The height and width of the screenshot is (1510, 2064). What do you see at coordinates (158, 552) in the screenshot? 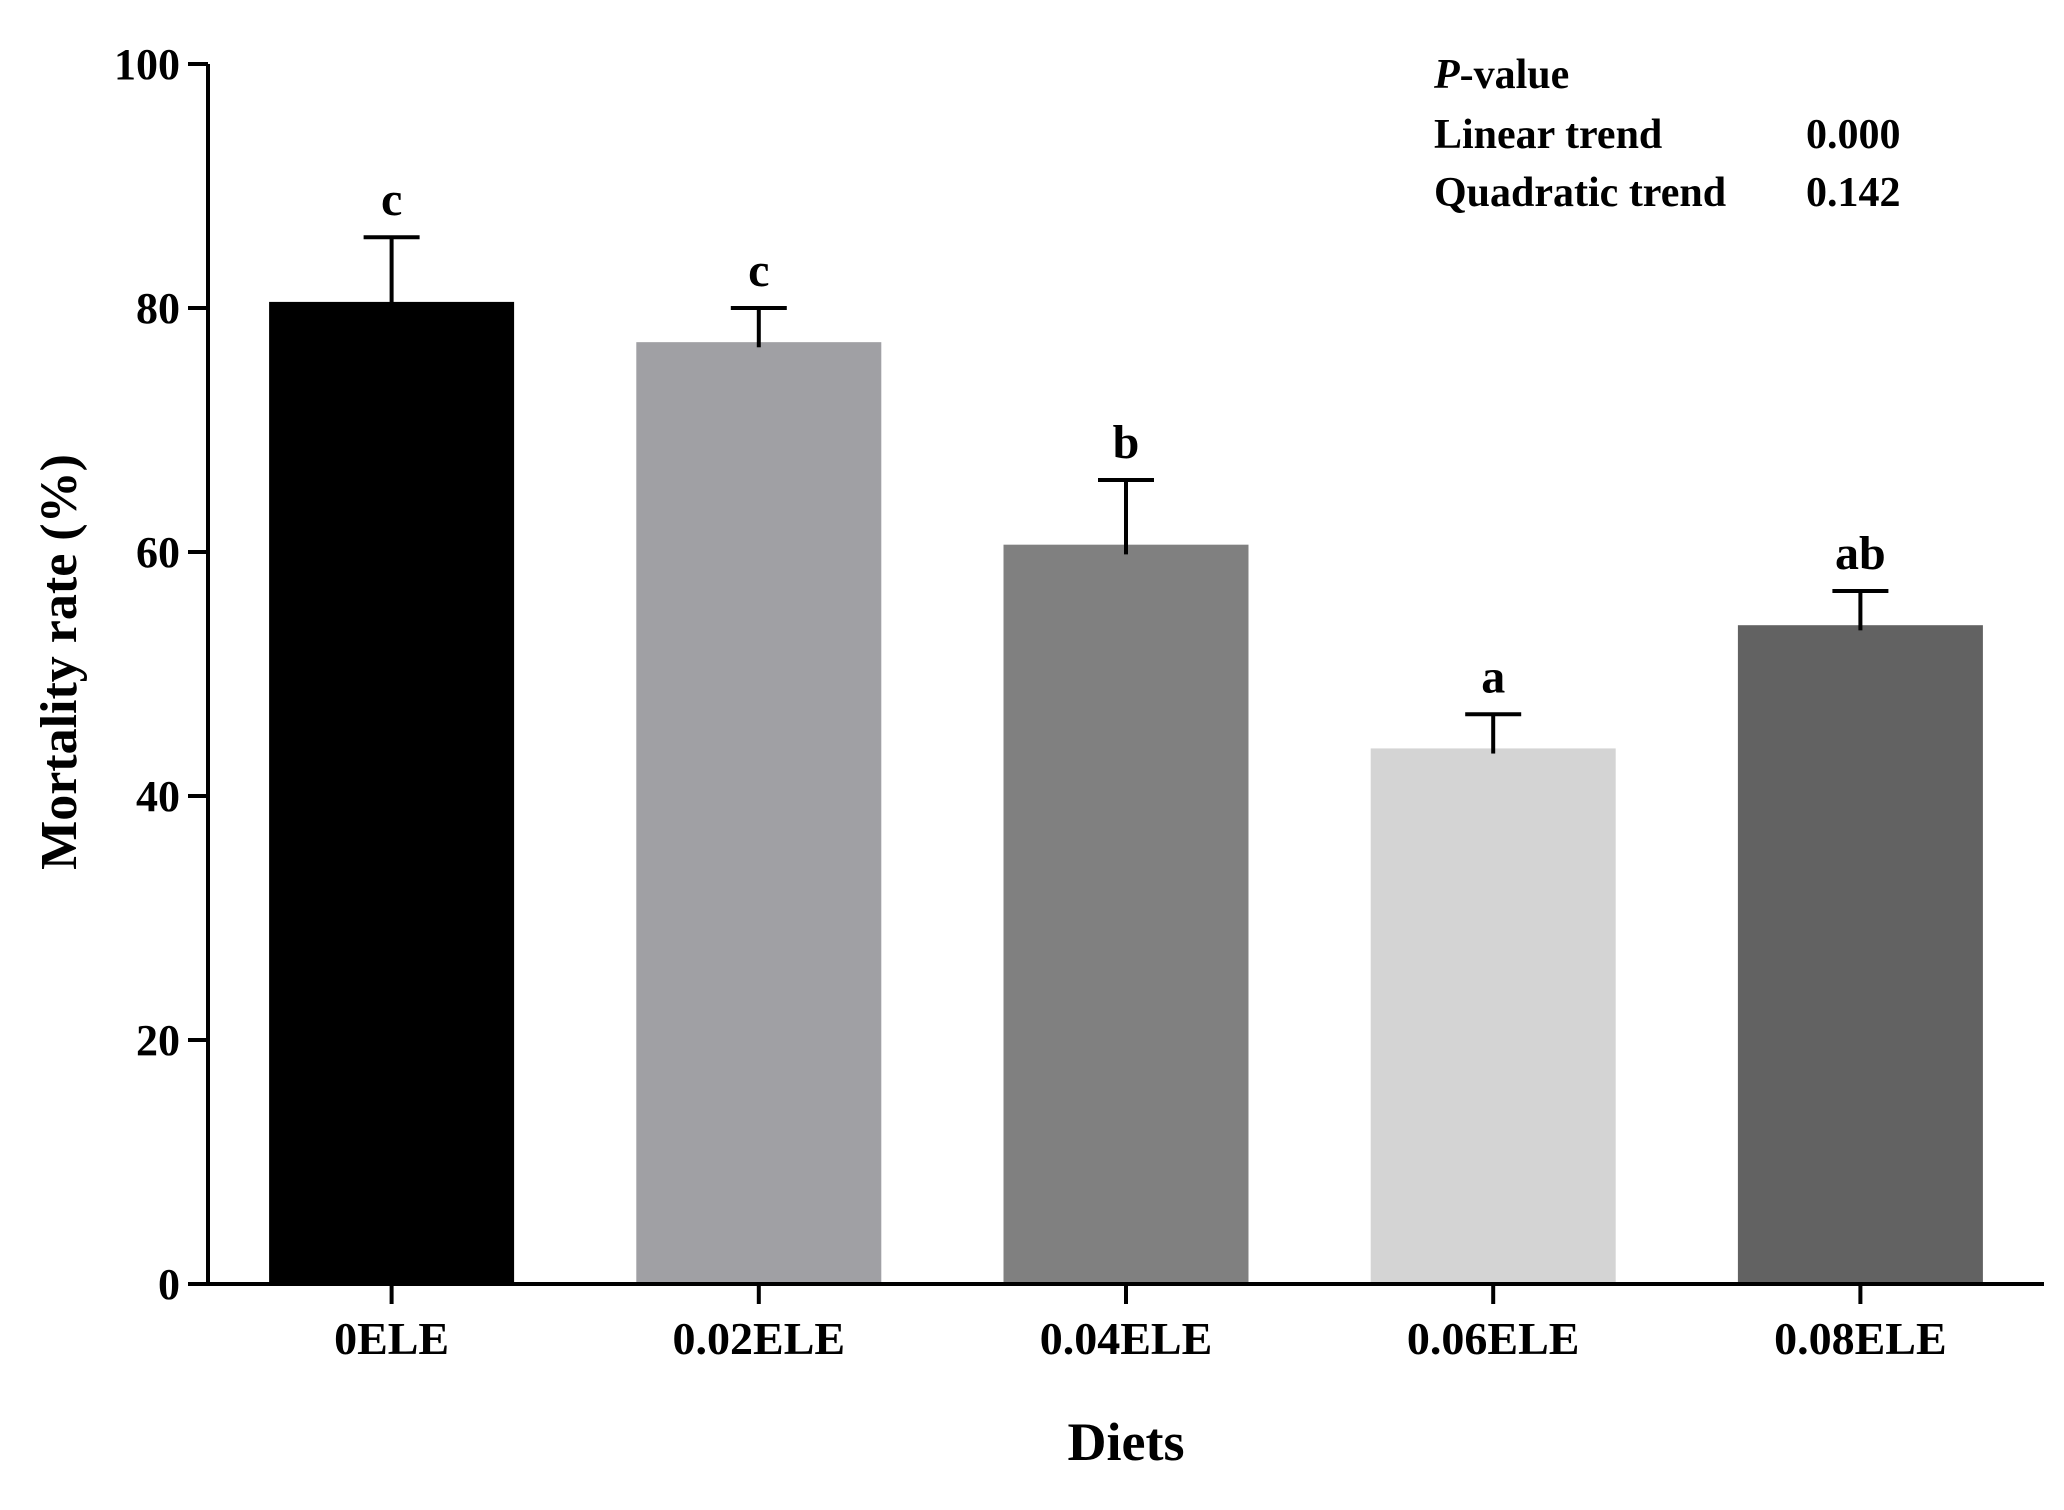
I see `y-tick-label: 60` at bounding box center [158, 552].